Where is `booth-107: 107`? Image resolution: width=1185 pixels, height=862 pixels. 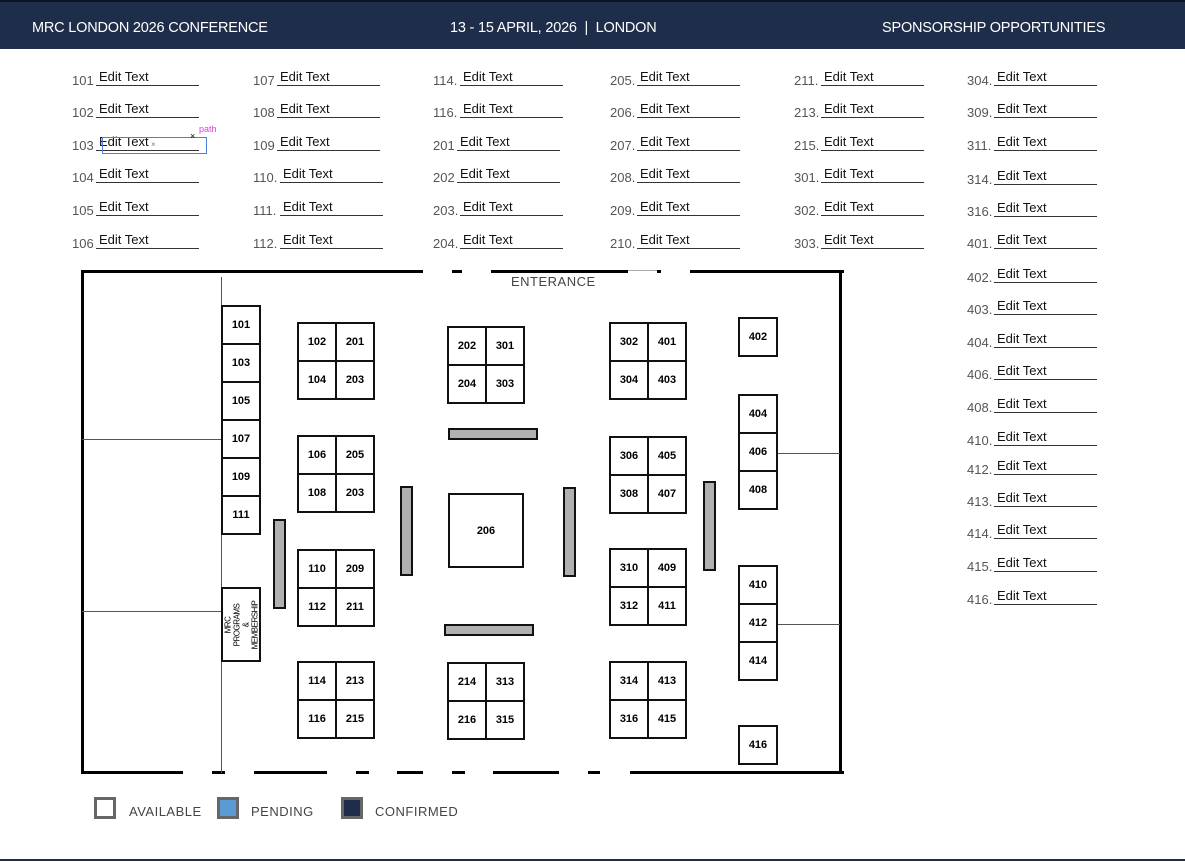 booth-107: 107 is located at coordinates (241, 439).